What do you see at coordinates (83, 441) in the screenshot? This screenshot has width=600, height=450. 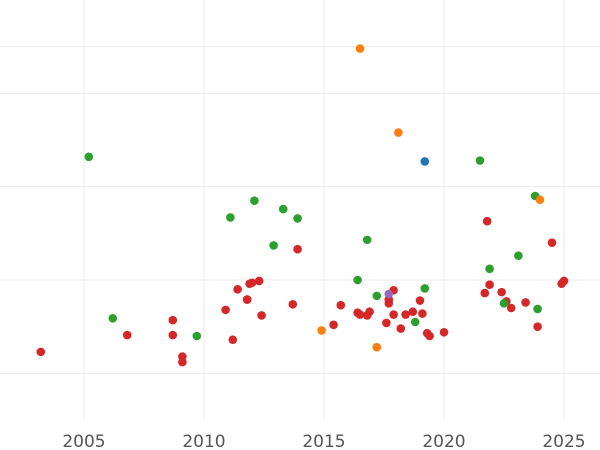 I see `x-tick-label-2005: 2005` at bounding box center [83, 441].